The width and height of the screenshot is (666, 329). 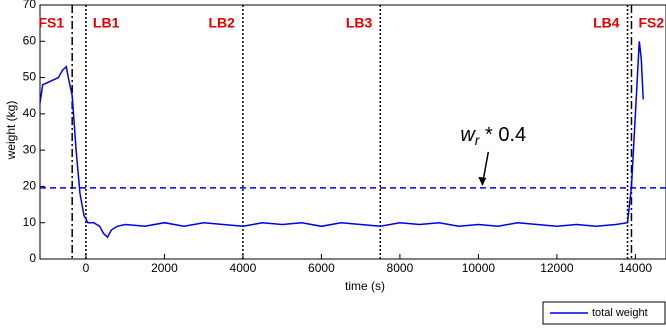 What do you see at coordinates (321, 268) in the screenshot?
I see `x-tick-label: 6000` at bounding box center [321, 268].